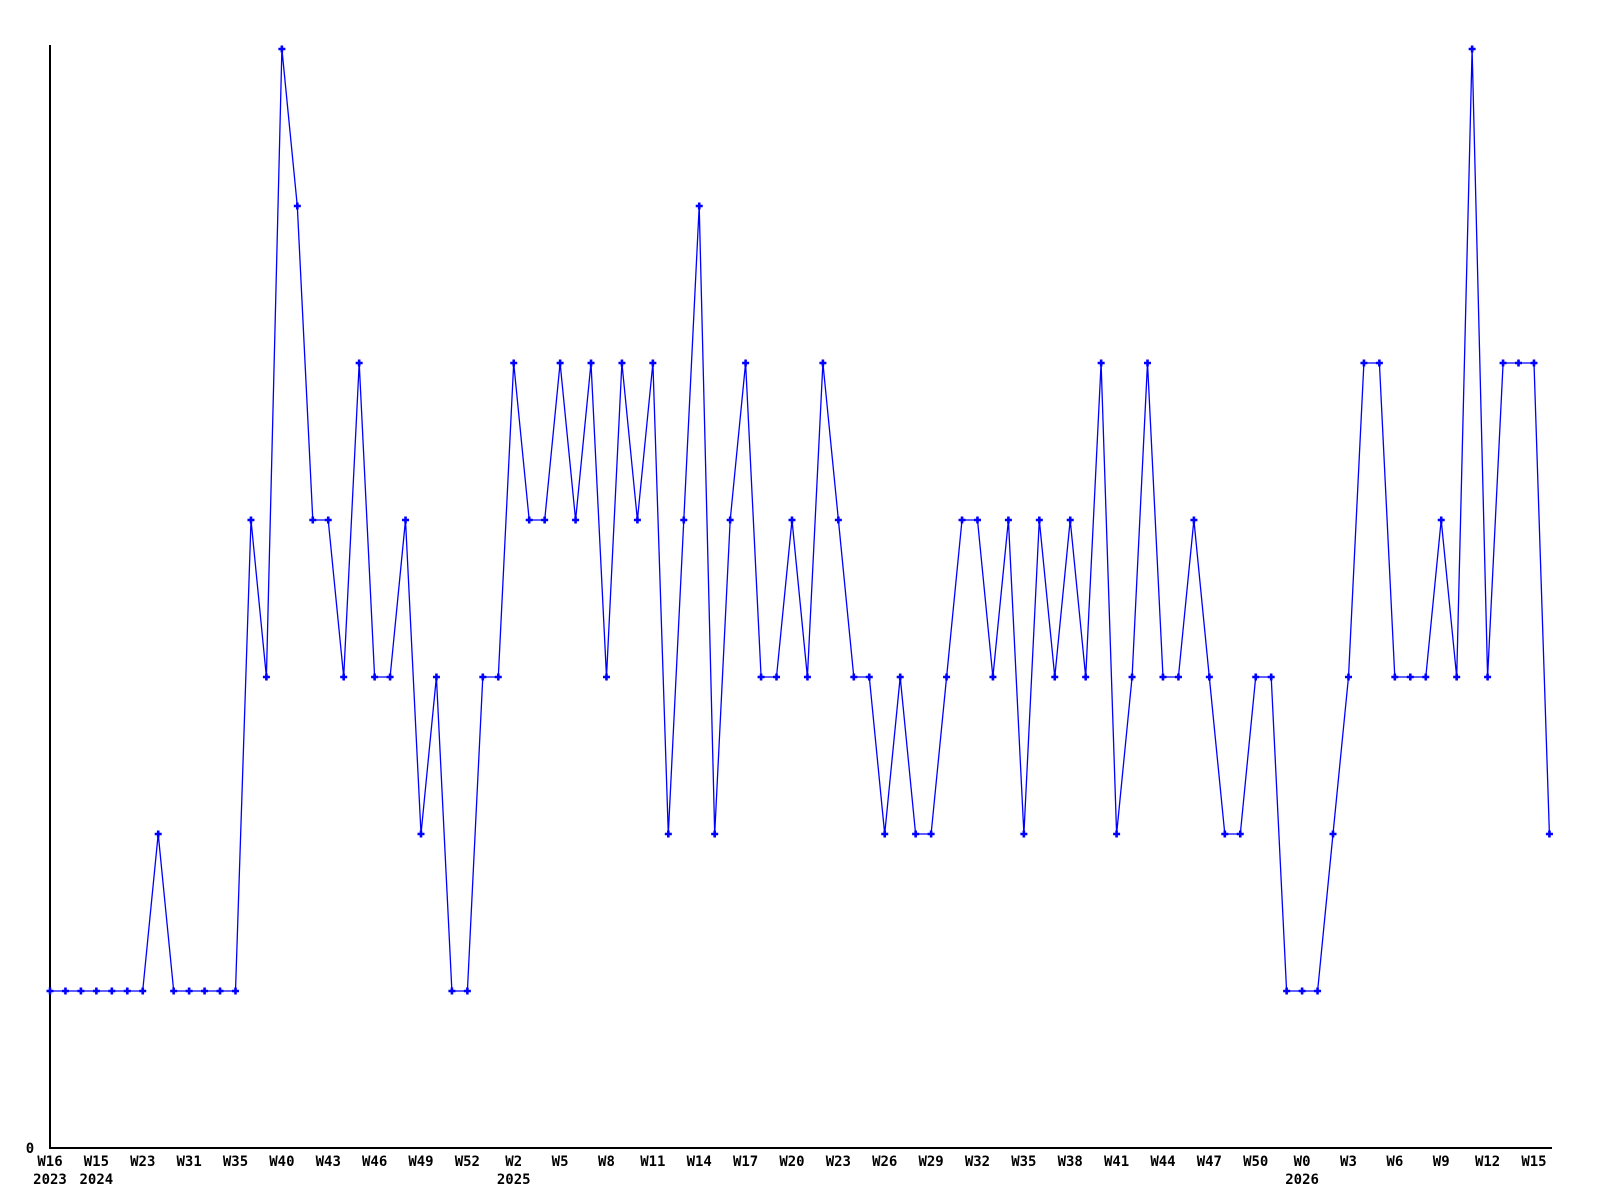  Describe the element at coordinates (930, 1162) in the screenshot. I see `x-tick-label: W29` at that location.